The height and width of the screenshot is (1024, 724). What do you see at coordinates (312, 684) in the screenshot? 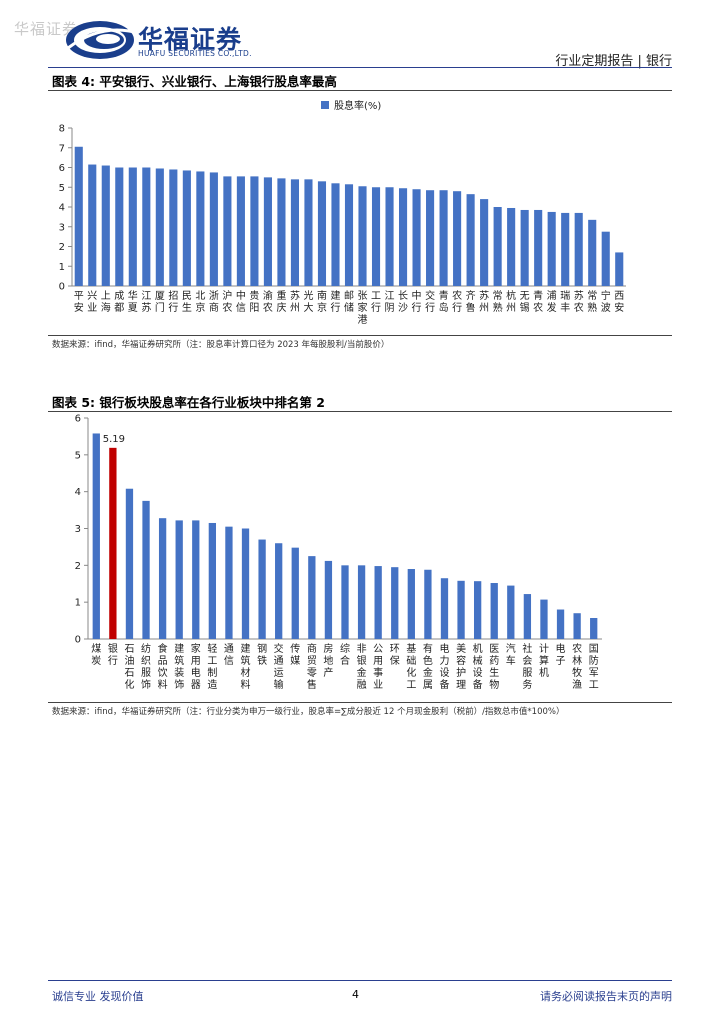
I see `x-tick-label: 售` at bounding box center [312, 684].